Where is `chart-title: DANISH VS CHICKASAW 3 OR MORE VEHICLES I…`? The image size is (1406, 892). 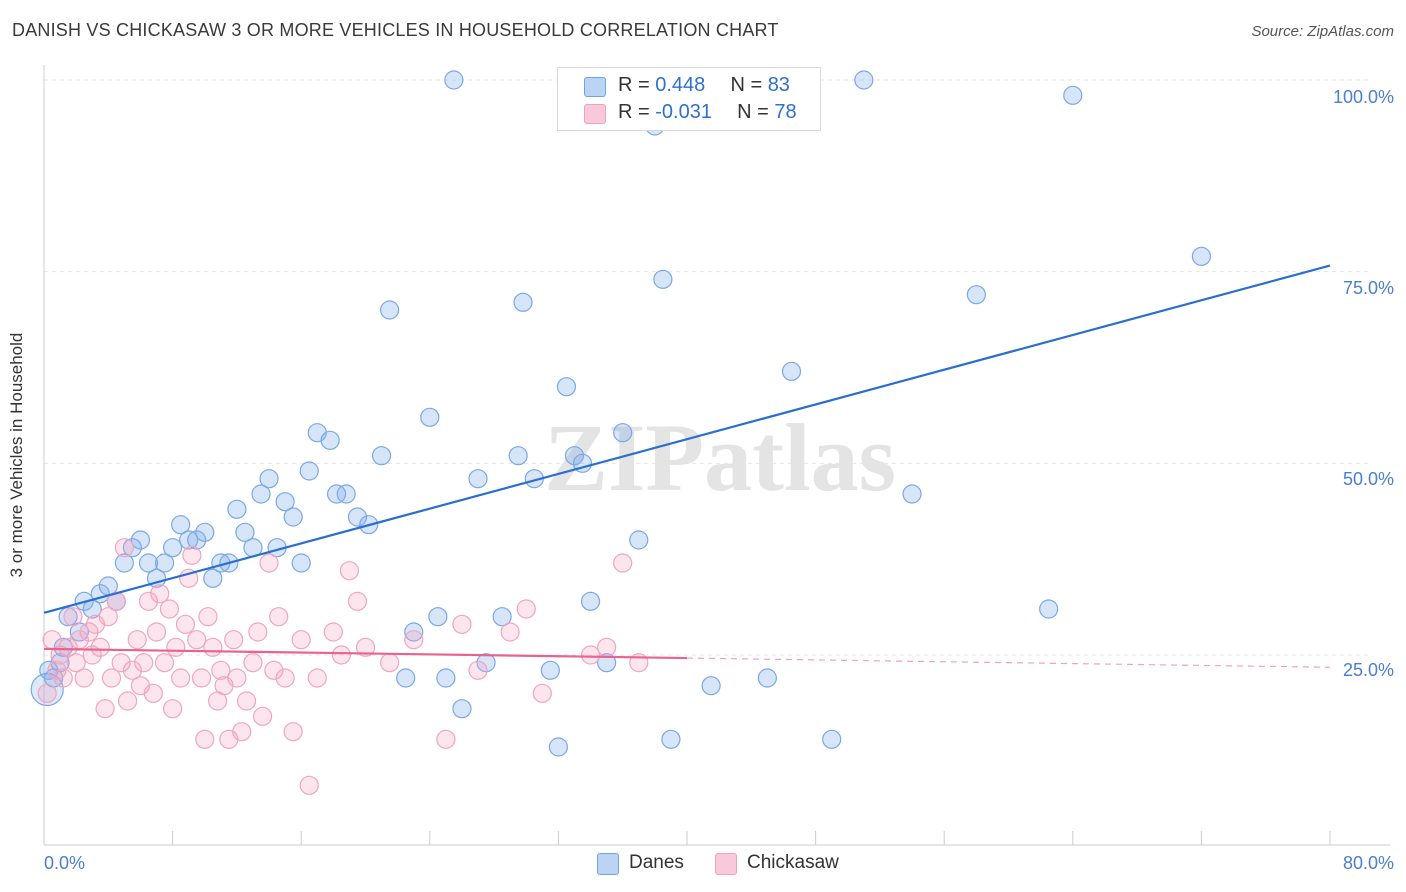 chart-title: DANISH VS CHICKASAW 3 OR MORE VEHICLES I… is located at coordinates (395, 30).